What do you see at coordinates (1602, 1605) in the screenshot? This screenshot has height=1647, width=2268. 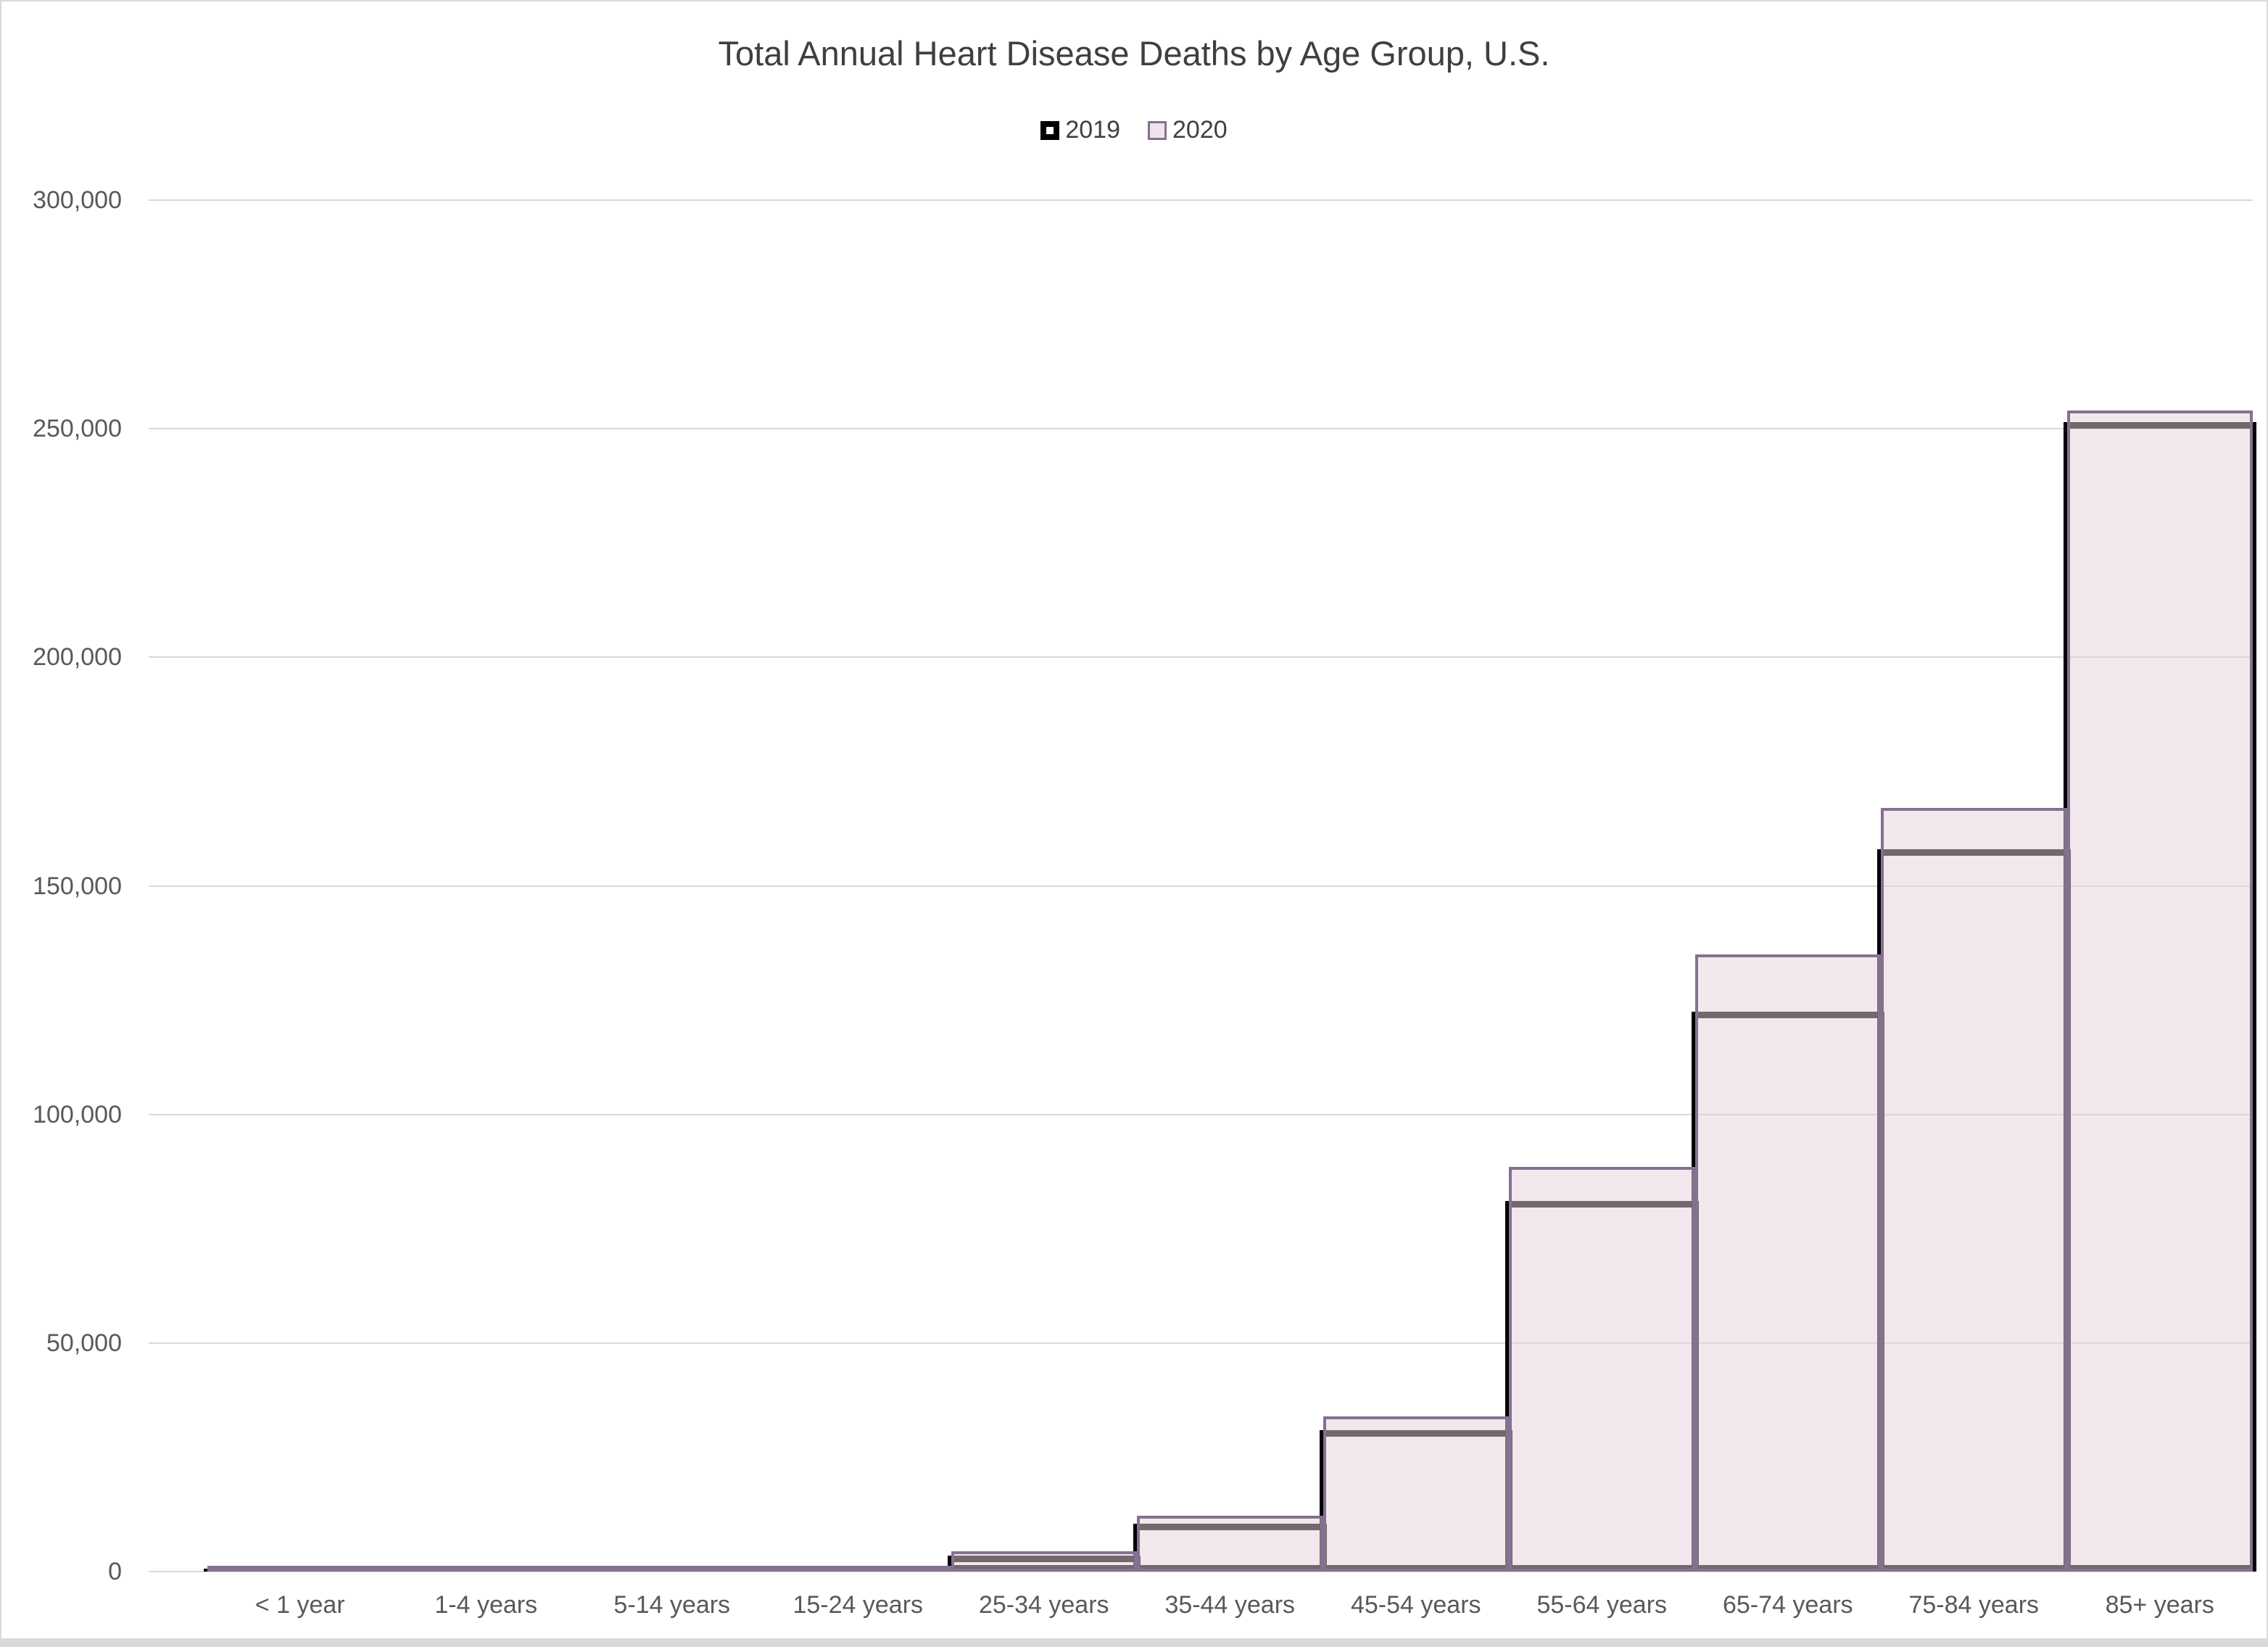 I see `x-axis-label: 55-64 years` at bounding box center [1602, 1605].